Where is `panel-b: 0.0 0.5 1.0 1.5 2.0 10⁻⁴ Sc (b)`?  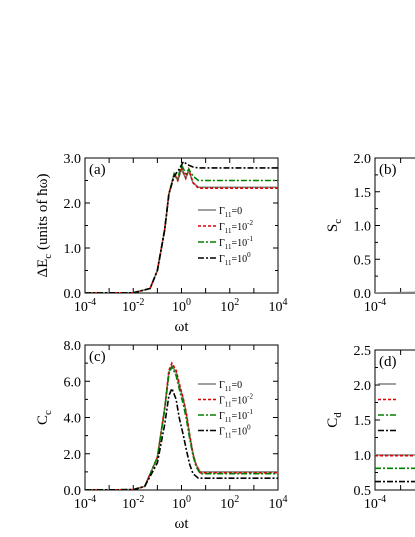 panel-b: 0.0 0.5 1.0 1.5 2.0 10⁻⁴ Sc (b) is located at coordinates (370, 233).